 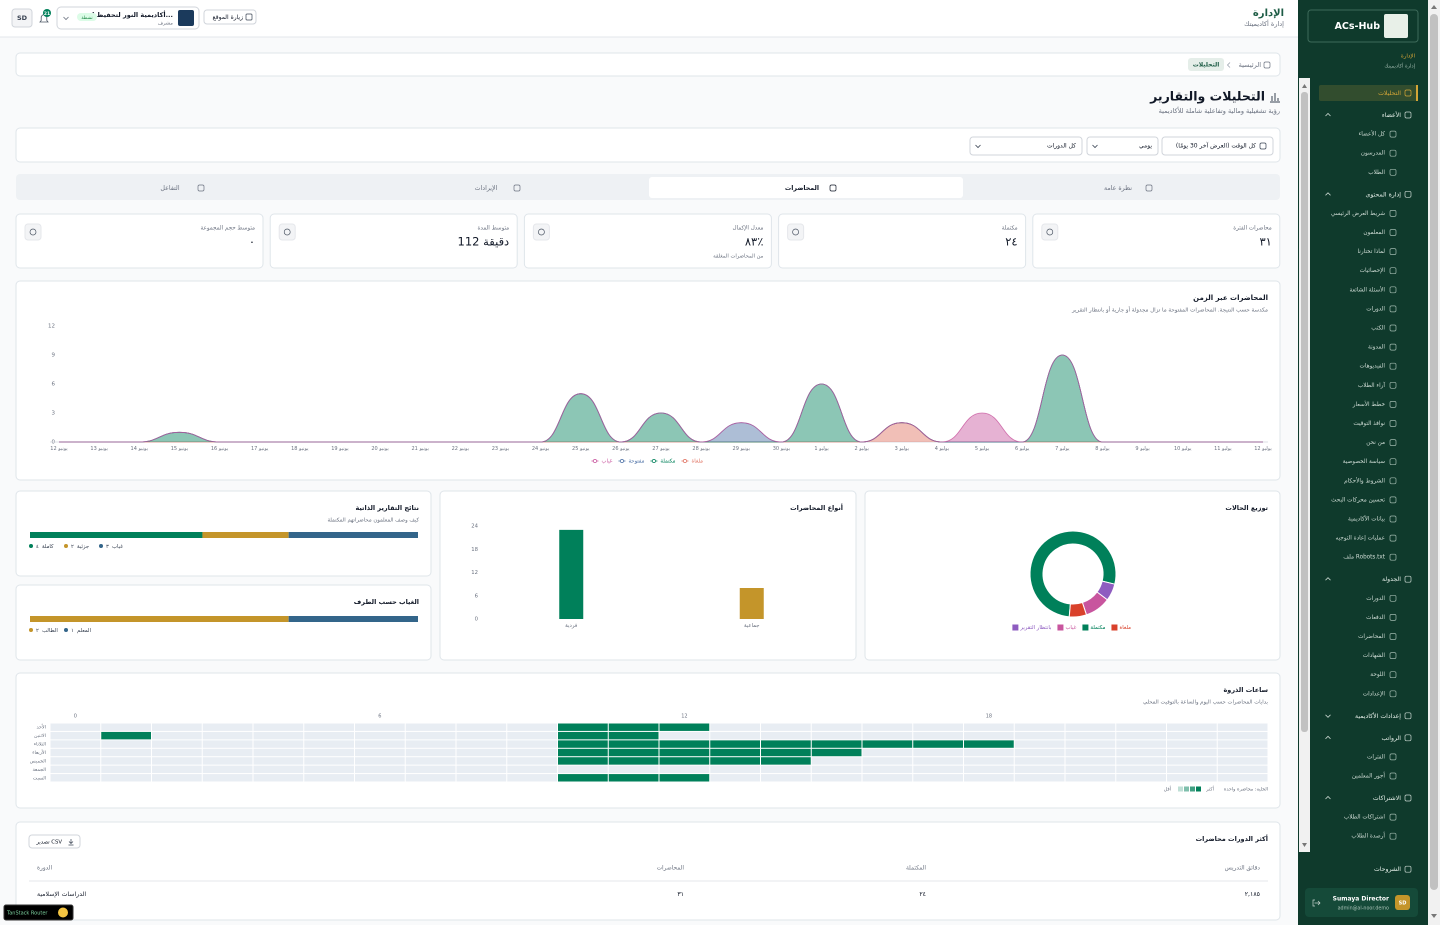 What do you see at coordinates (1391, 115) in the screenshot?
I see `nav-item: الأعضاء` at bounding box center [1391, 115].